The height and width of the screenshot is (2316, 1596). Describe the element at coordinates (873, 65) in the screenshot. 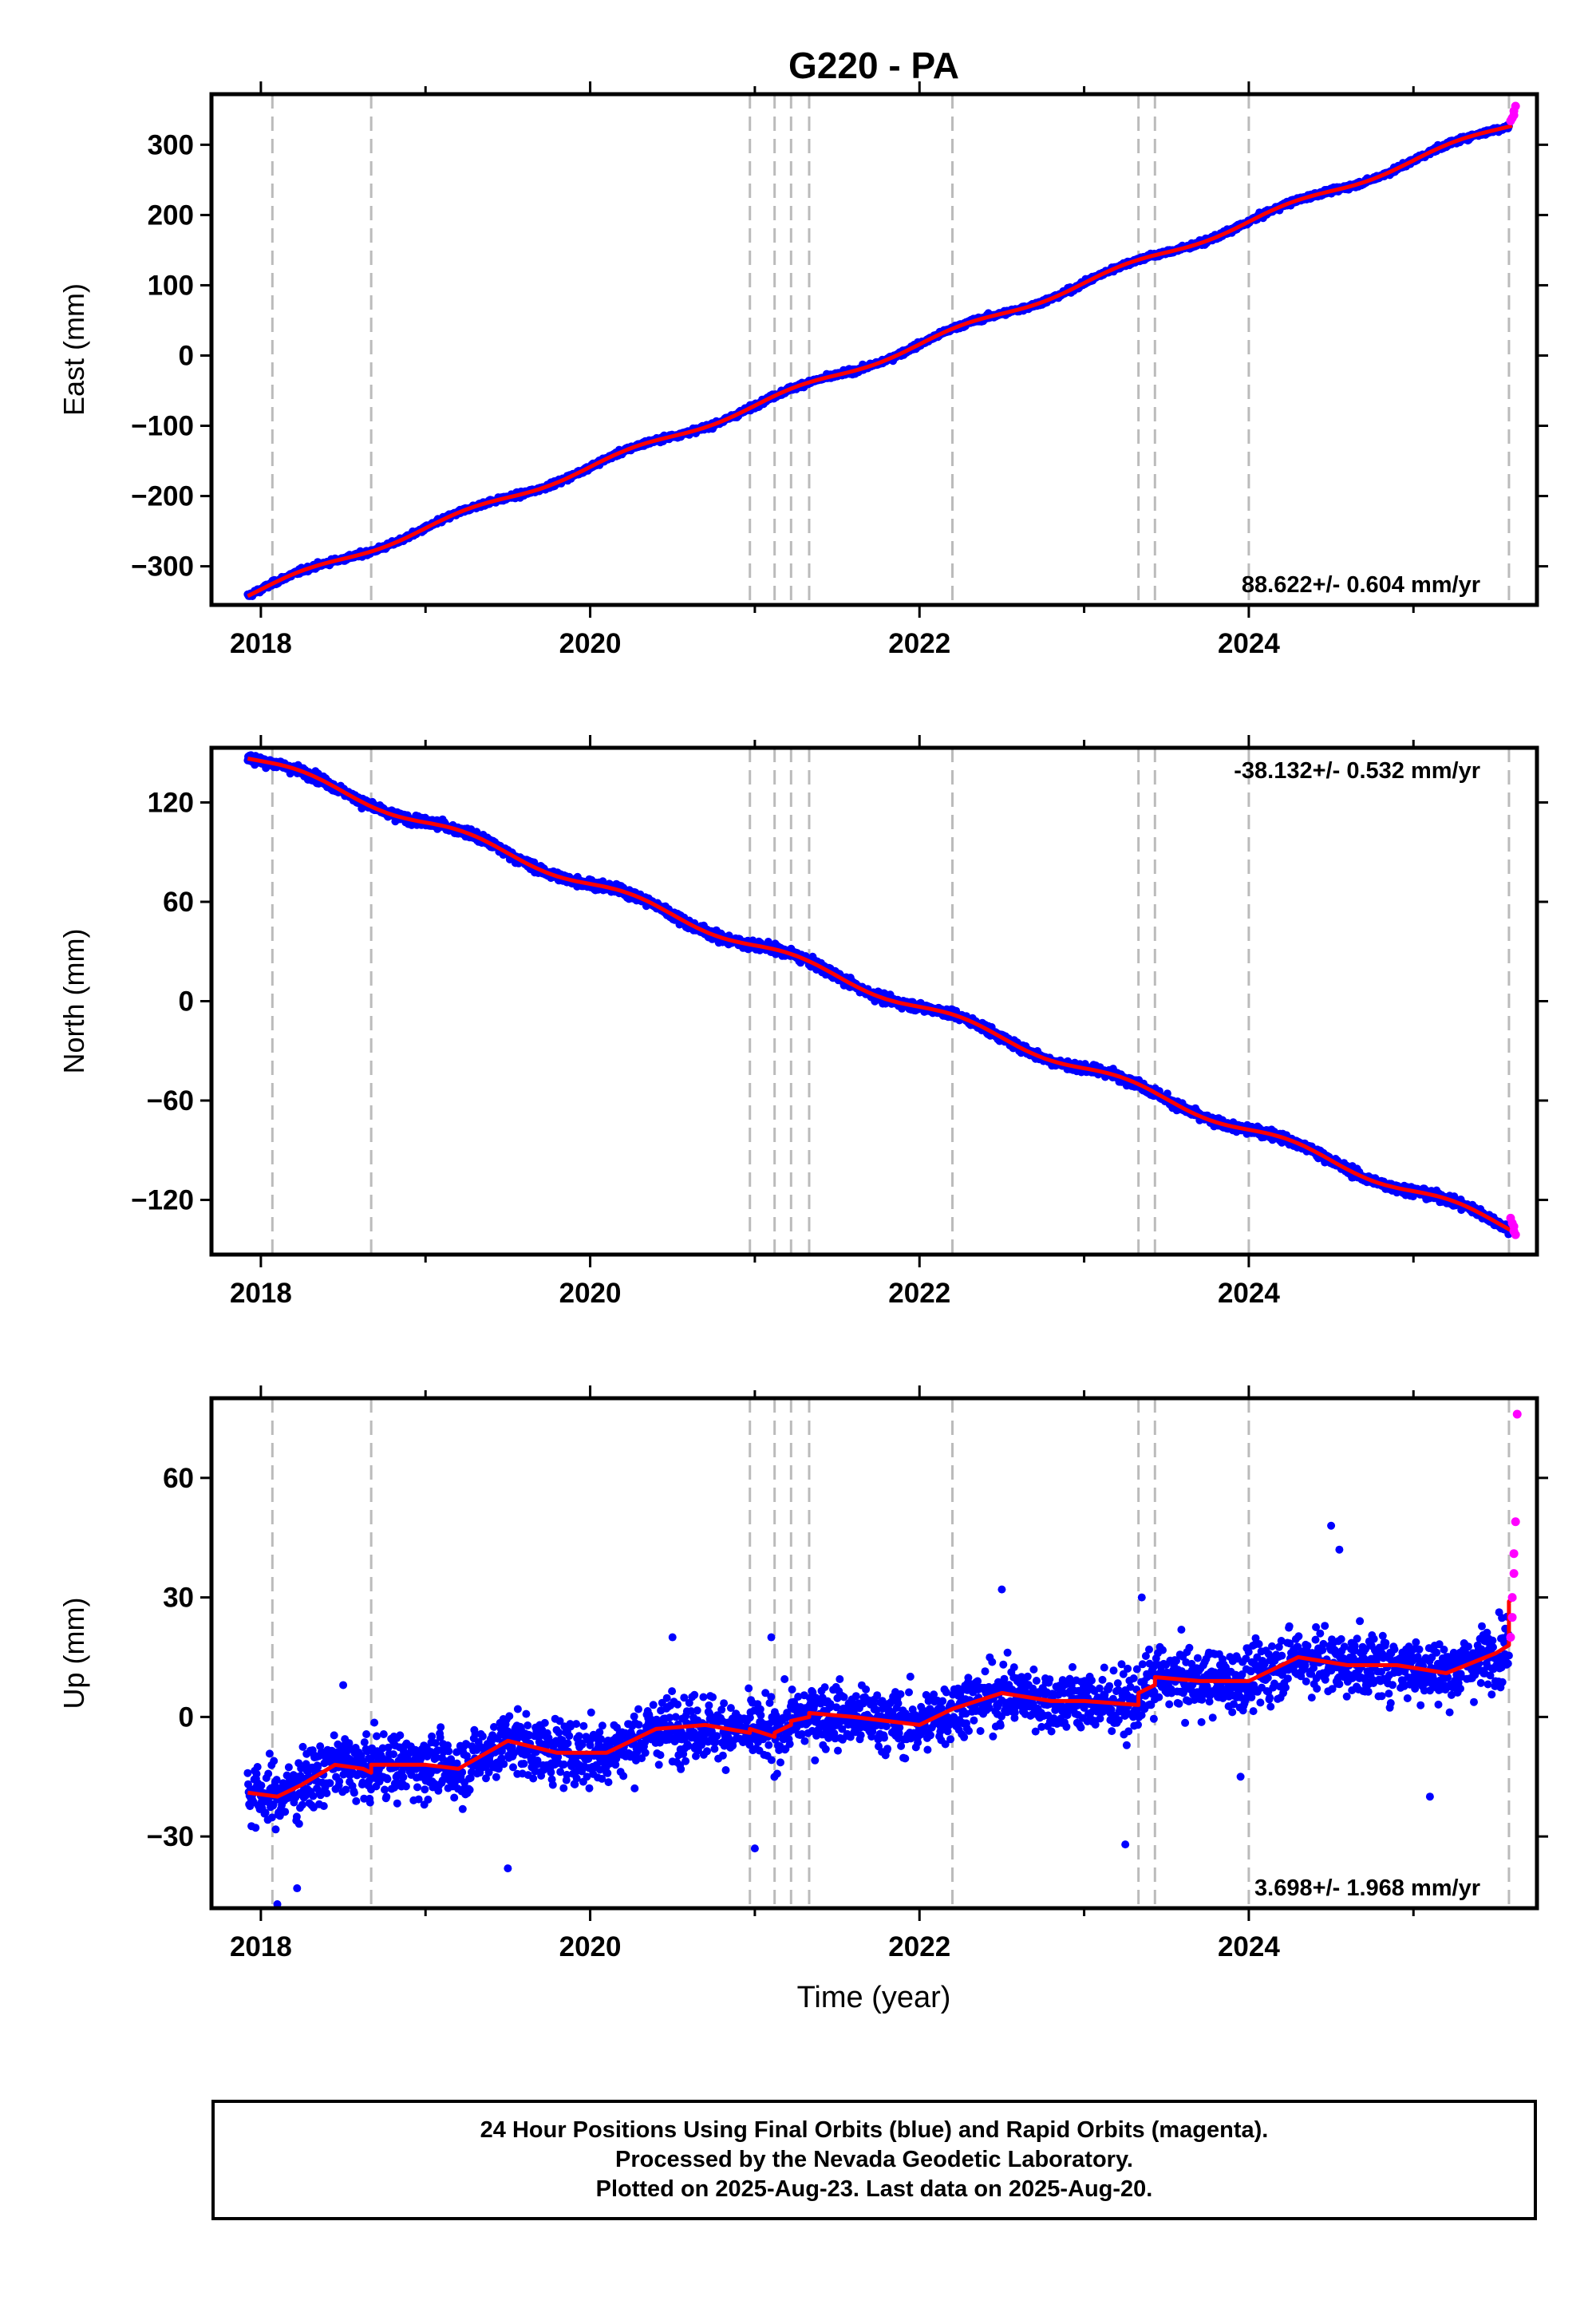

I see `chart-title: G220 - PA` at that location.